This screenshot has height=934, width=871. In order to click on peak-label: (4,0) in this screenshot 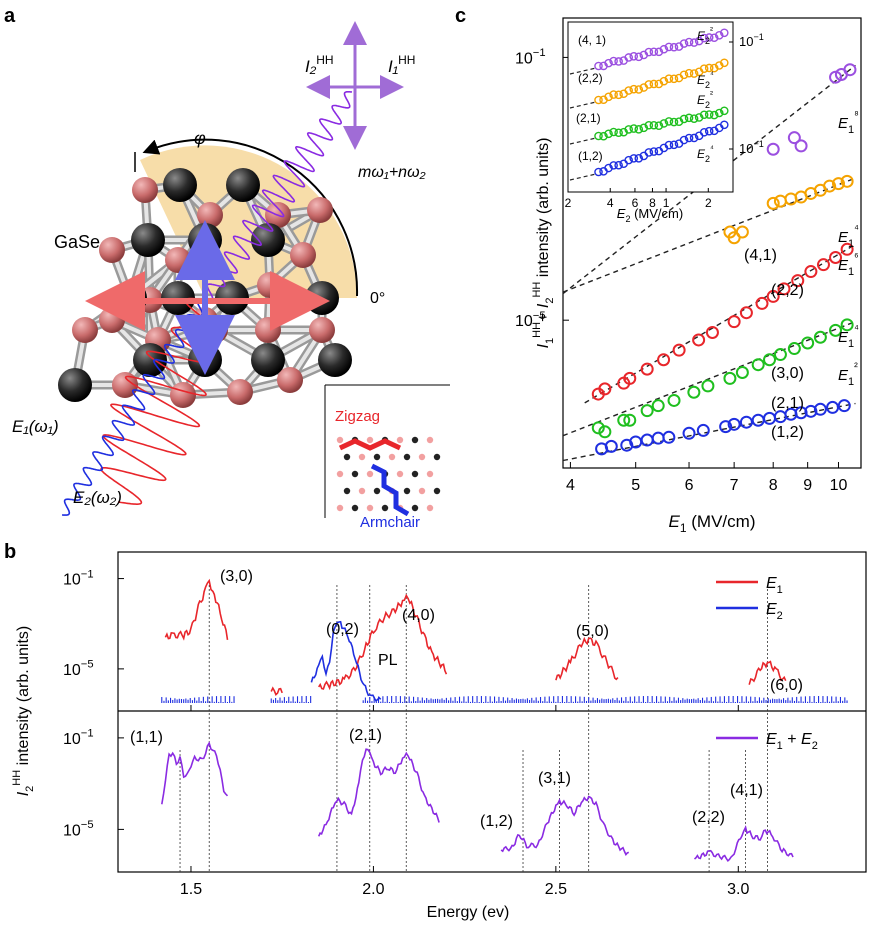, I will do `click(418, 615)`.